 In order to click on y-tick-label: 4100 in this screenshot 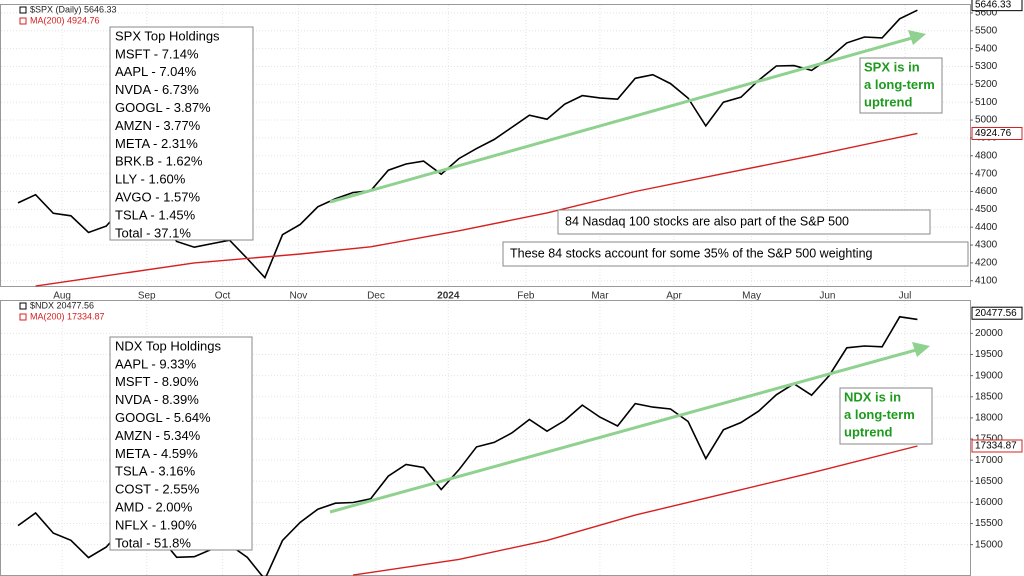, I will do `click(986, 280)`.